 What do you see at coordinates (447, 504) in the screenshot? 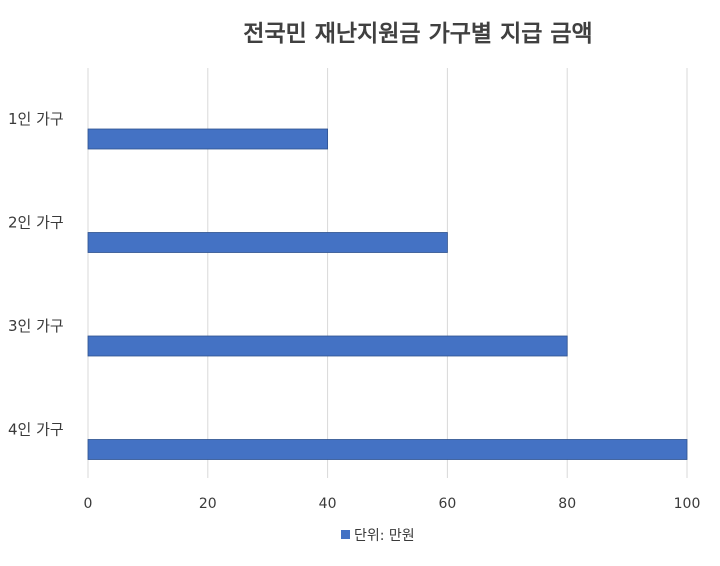
I see `x-tick-label: 60` at bounding box center [447, 504].